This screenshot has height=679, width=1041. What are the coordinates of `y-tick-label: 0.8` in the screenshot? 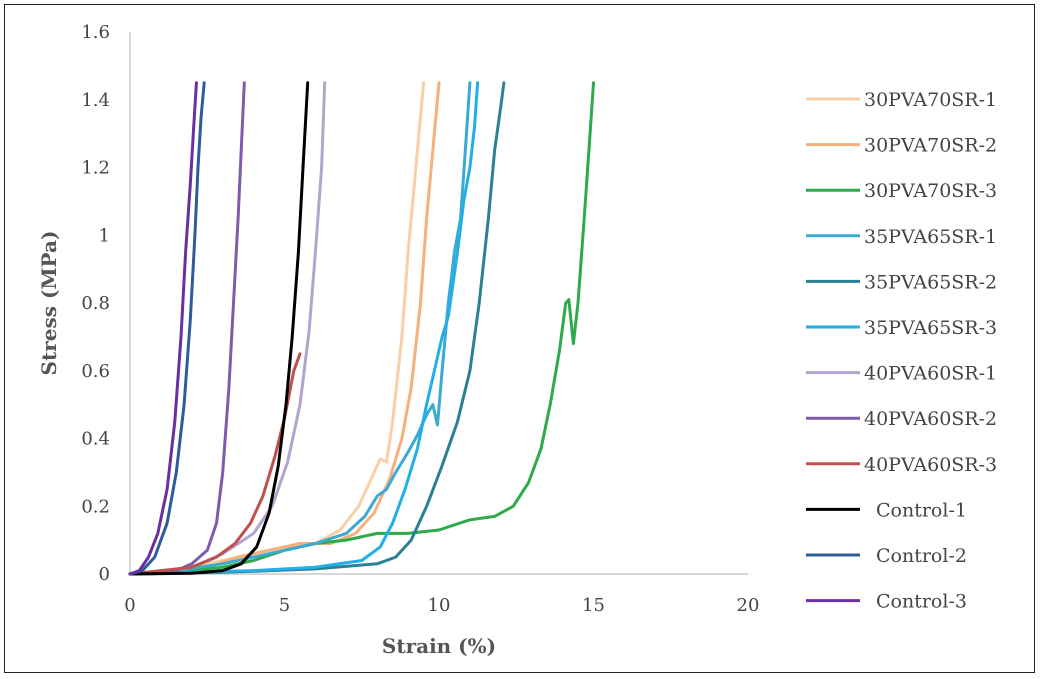 It's located at (95, 303).